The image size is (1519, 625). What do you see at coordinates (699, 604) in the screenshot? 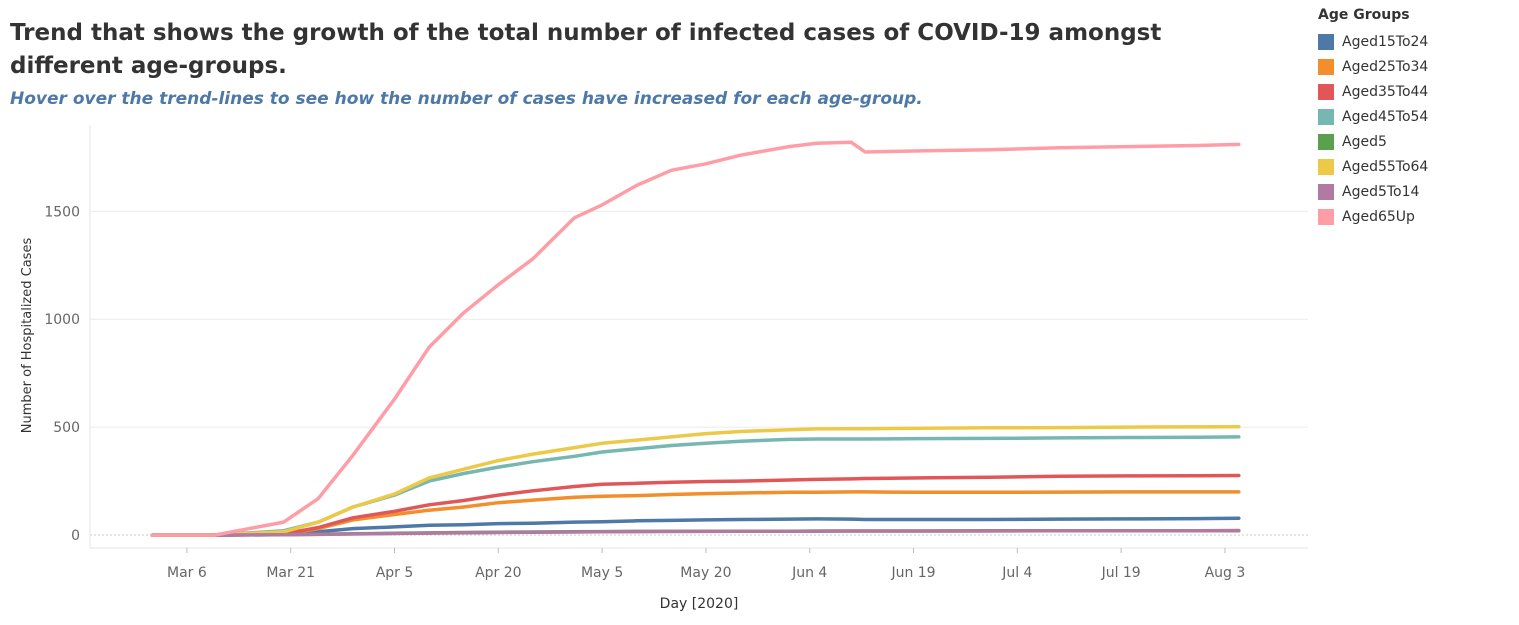
I see `x-axis-title: Day [2020]` at bounding box center [699, 604].